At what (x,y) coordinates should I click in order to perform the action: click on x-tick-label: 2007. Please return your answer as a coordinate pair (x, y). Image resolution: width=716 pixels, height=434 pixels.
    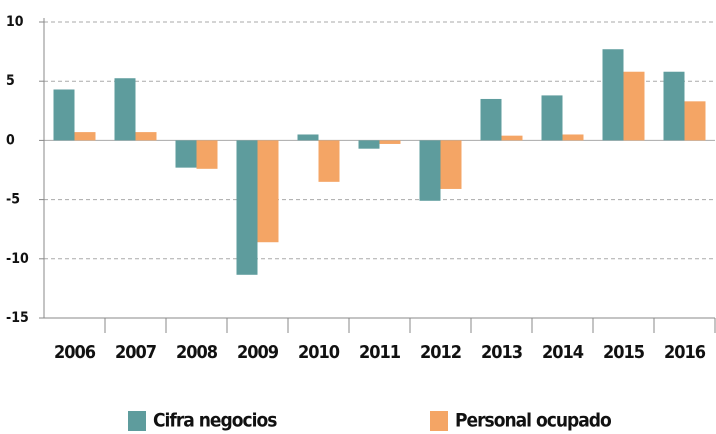
    Looking at the image, I should click on (135, 352).